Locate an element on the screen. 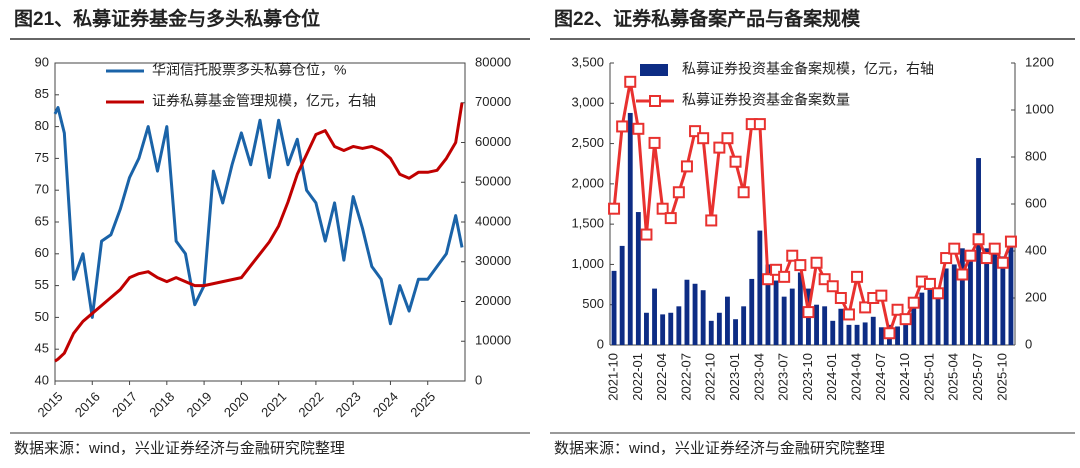  y-tick-label: 65 is located at coordinates (42, 220).